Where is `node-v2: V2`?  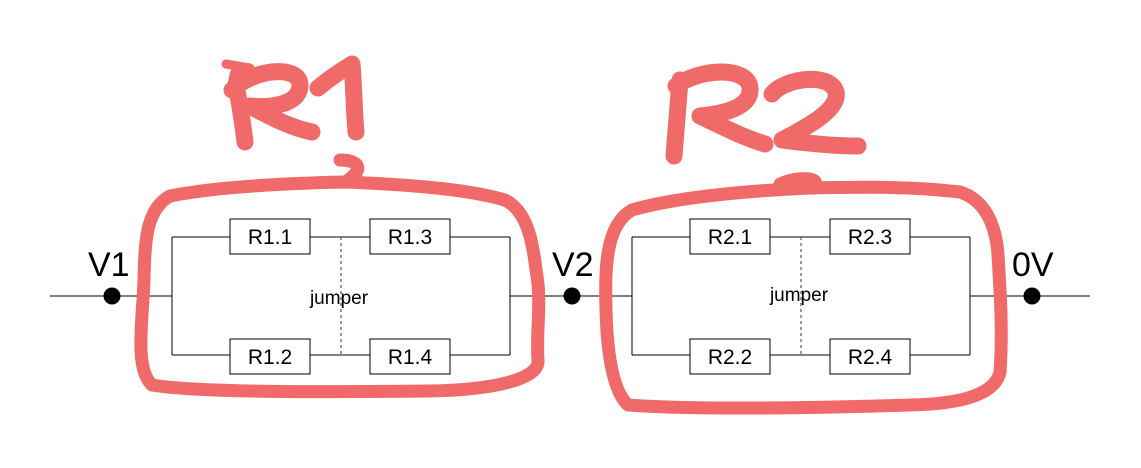
node-v2: V2 is located at coordinates (573, 275).